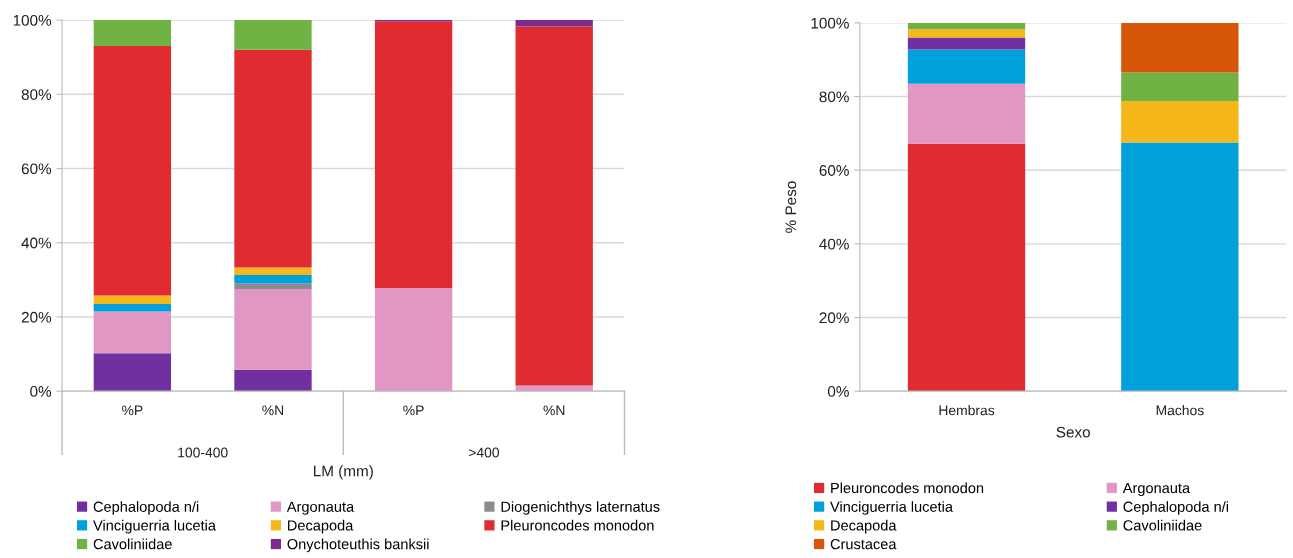 Image resolution: width=1293 pixels, height=558 pixels. I want to click on x-axis-title: Sexo, so click(1073, 432).